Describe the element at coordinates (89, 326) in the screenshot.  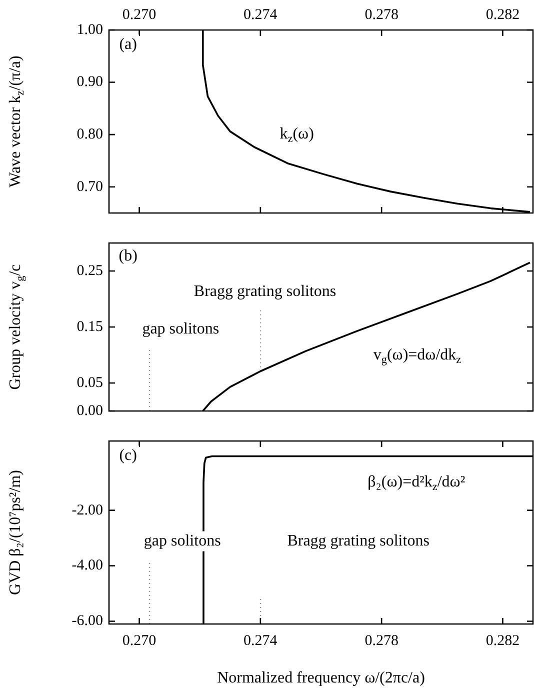
I see `y-tick-label: 0.15` at that location.